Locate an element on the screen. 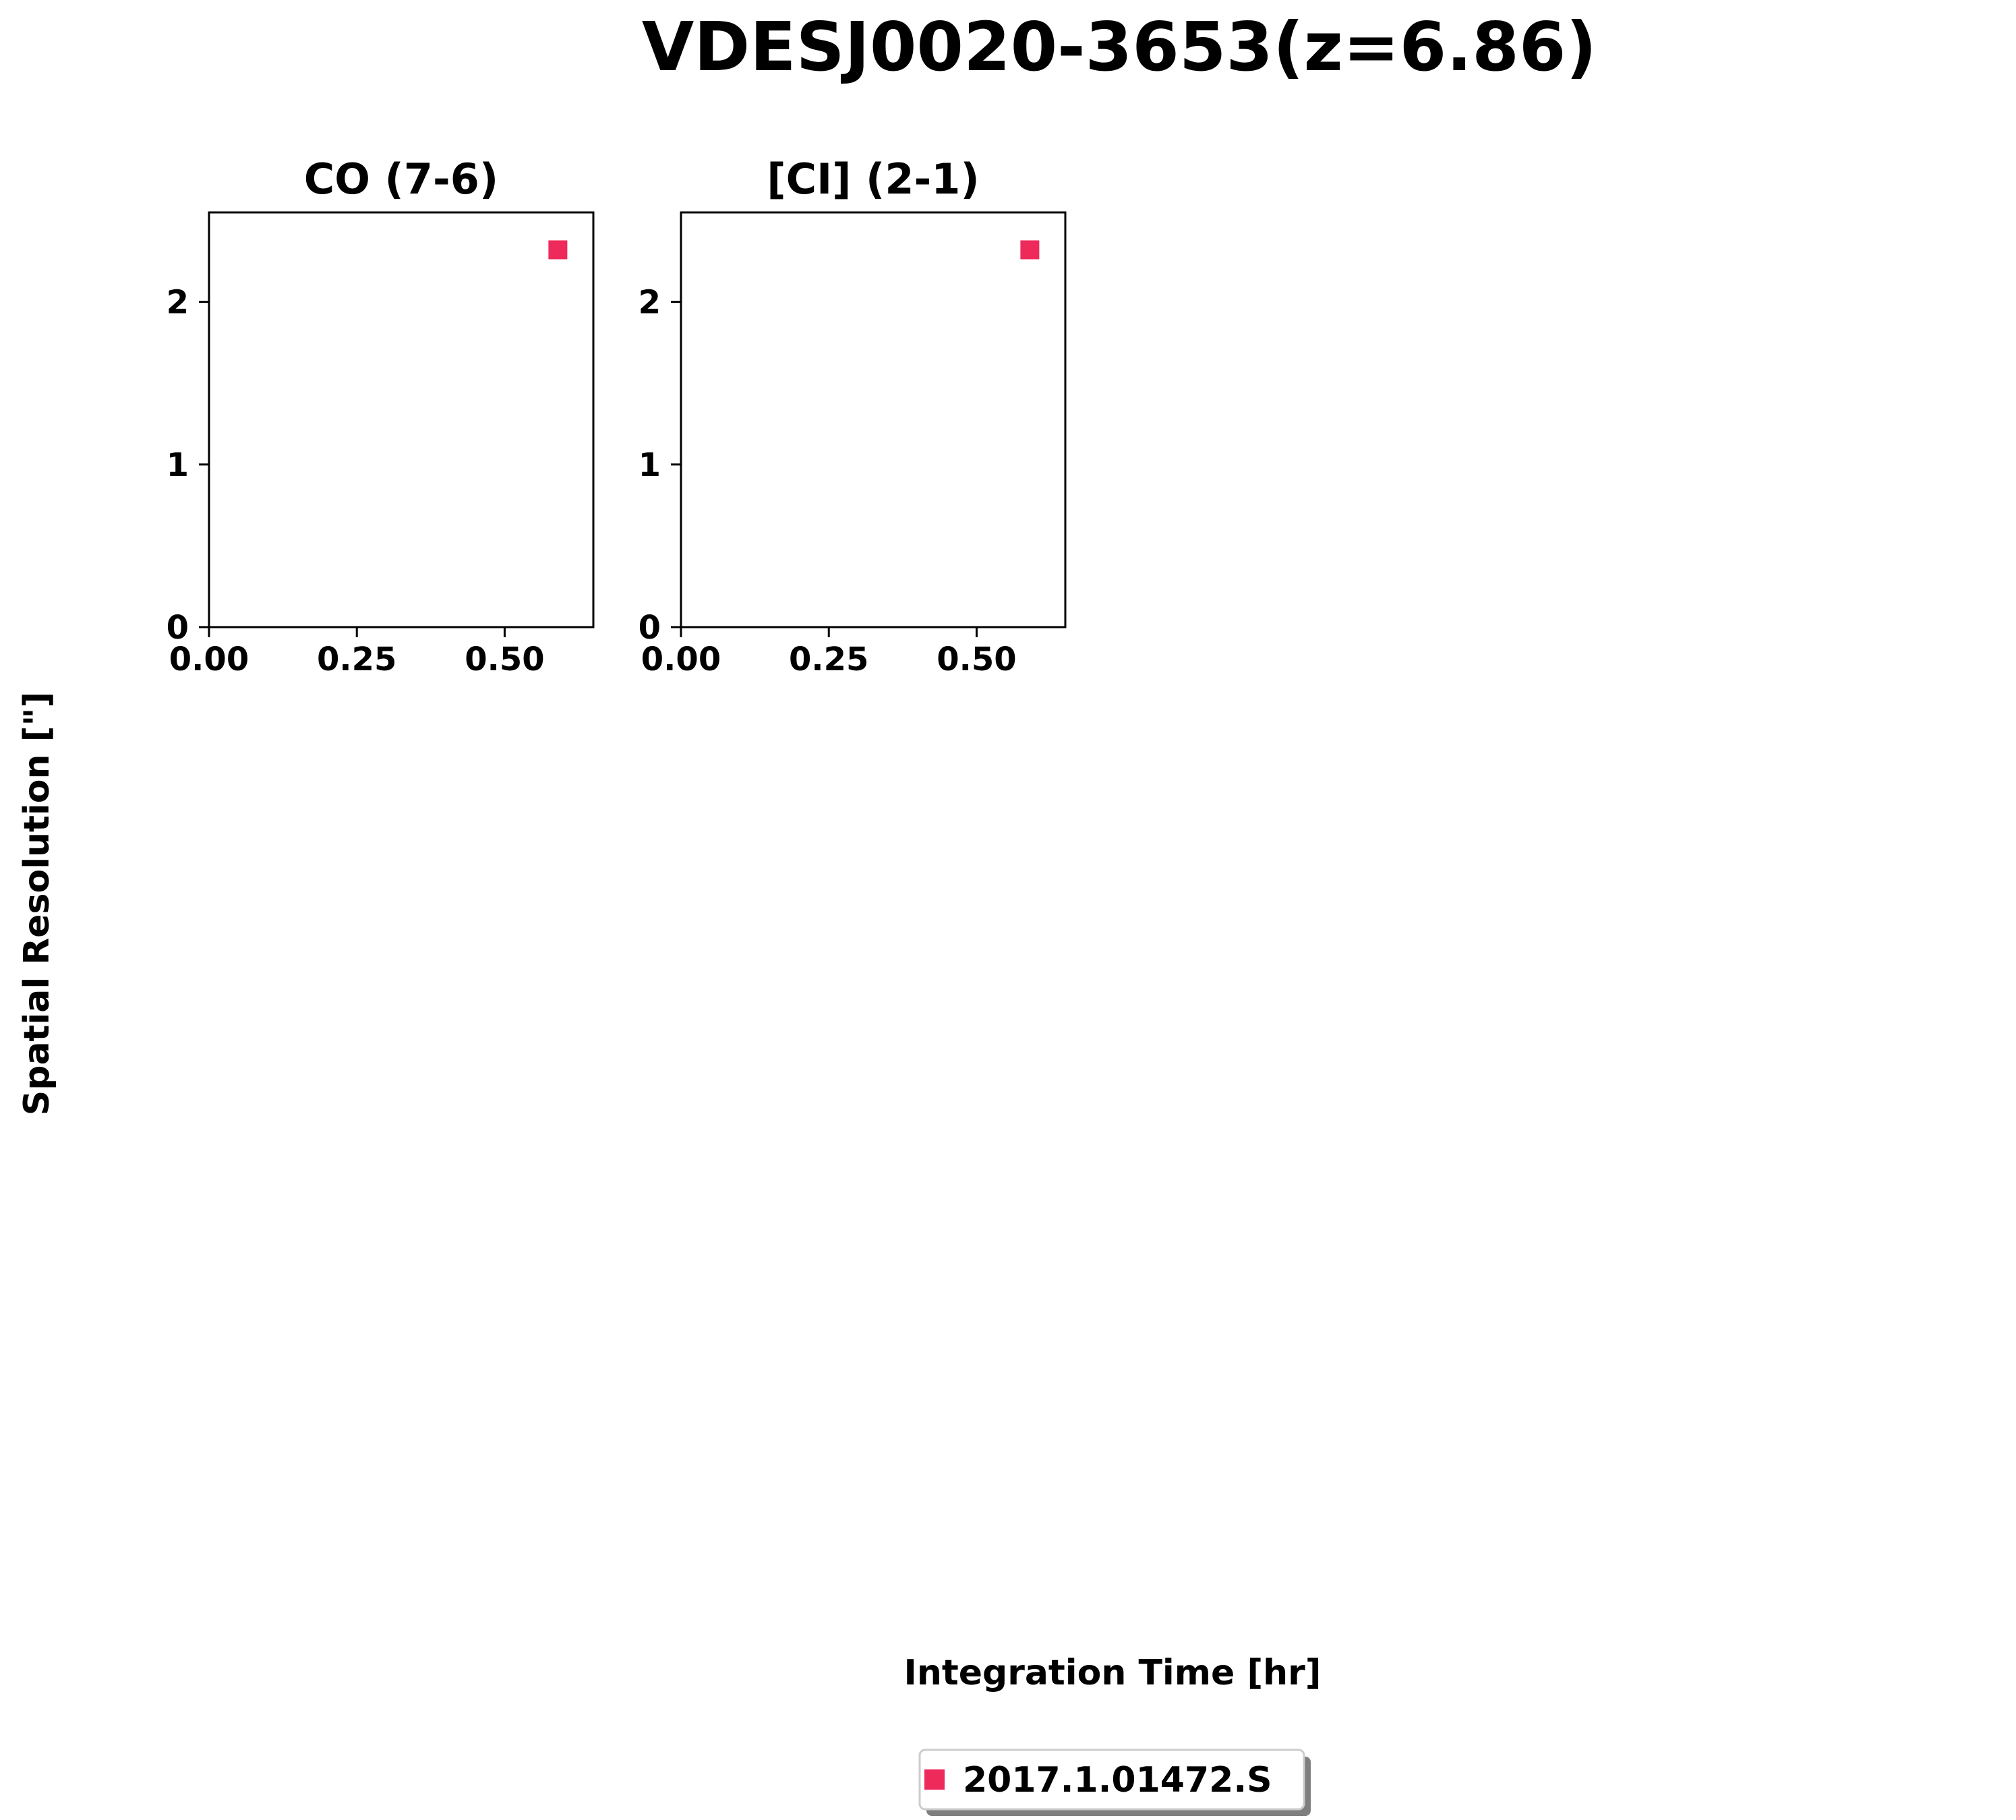  panel-1: CO (7-6) 0.00 0.25 0.50 0 1 2 is located at coordinates (381, 416).